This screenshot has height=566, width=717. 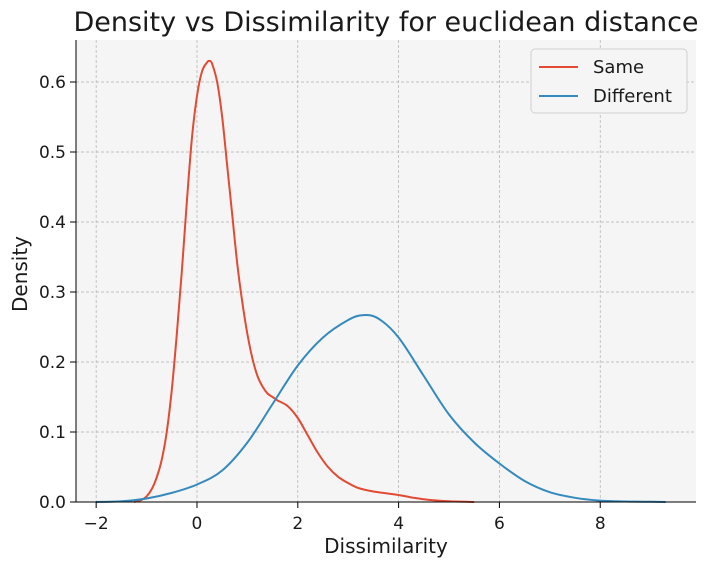 What do you see at coordinates (197, 524) in the screenshot?
I see `x-tick-label: 0` at bounding box center [197, 524].